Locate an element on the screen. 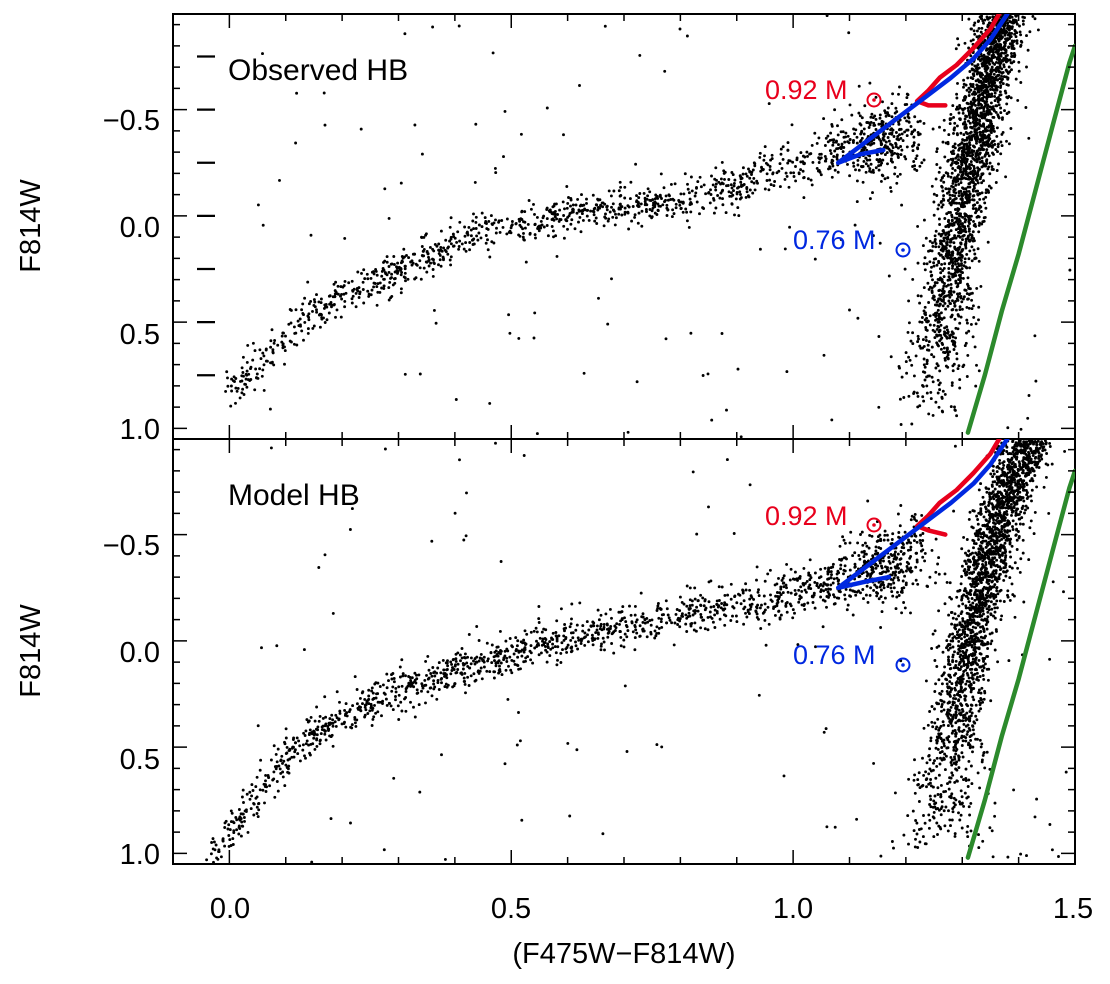 The height and width of the screenshot is (984, 1110). sun-symbol-dot is located at coordinates (874, 100).